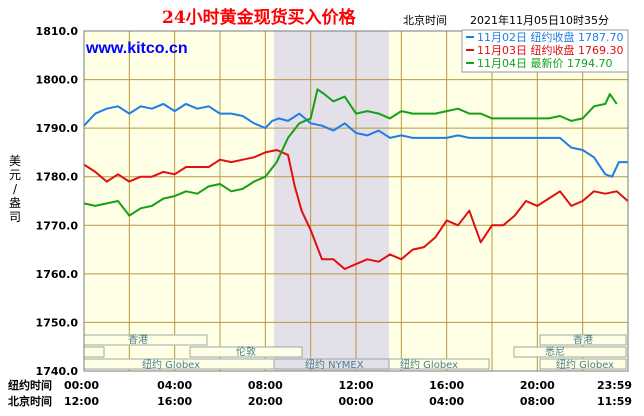 This screenshot has width=644, height=416. What do you see at coordinates (537, 385) in the screenshot?
I see `x-tick-label-ny: 20:00` at bounding box center [537, 385].